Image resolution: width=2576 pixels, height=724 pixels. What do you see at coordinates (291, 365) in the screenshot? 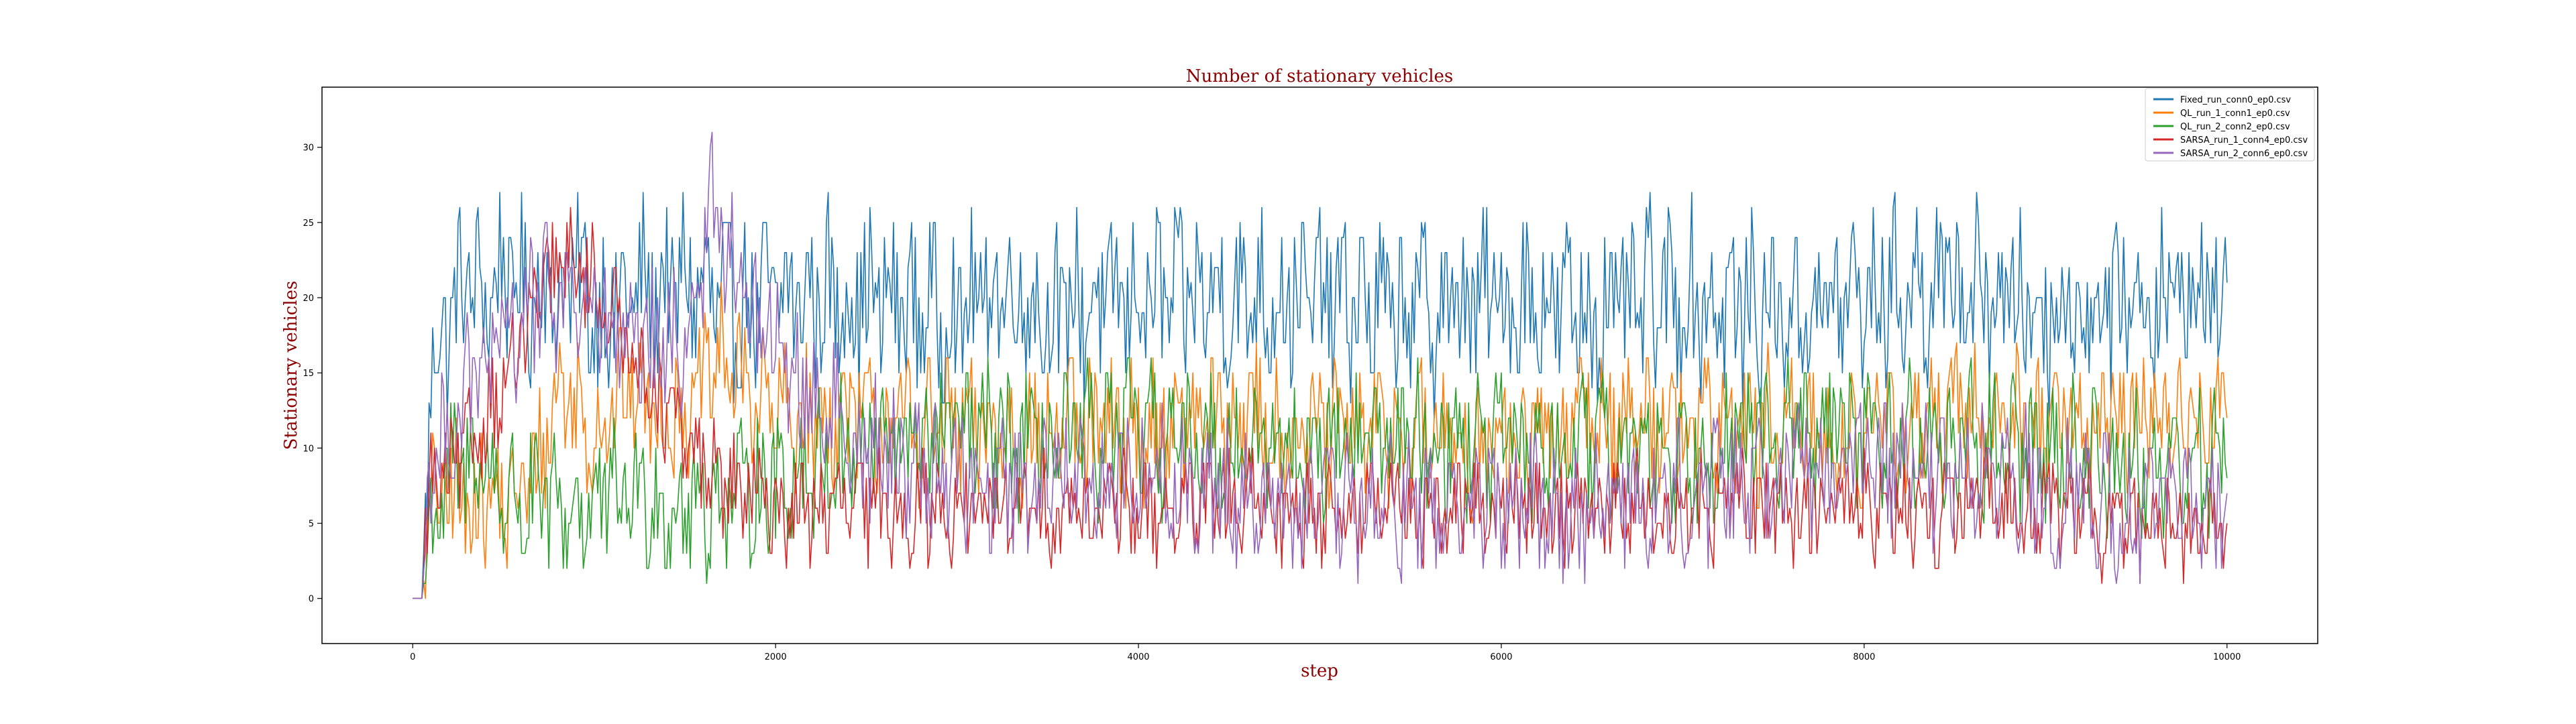
I see `y-axis-label: Stationary vehicles` at bounding box center [291, 365].